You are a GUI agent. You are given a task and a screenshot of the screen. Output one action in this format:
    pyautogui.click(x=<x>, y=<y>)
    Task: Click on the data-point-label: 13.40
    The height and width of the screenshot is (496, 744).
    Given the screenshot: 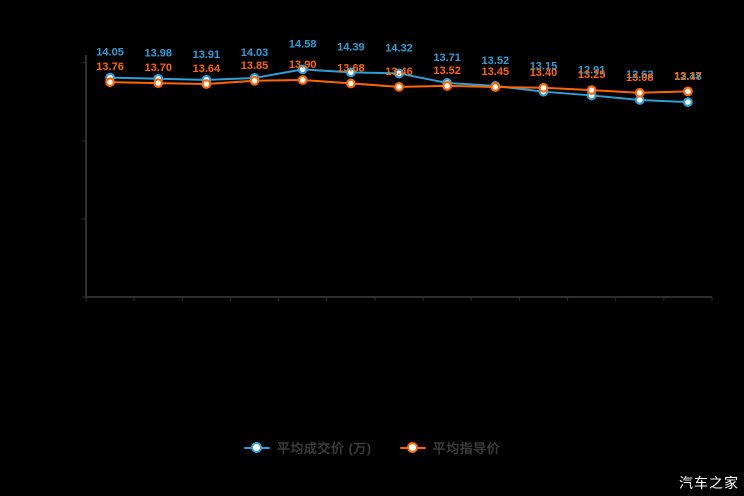 What is the action you would take?
    pyautogui.click(x=544, y=73)
    